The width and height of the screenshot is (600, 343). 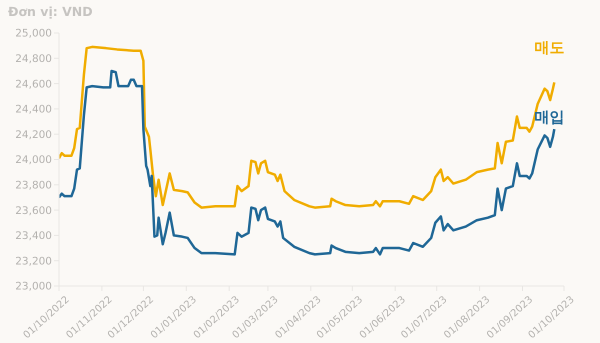 What do you see at coordinates (549, 117) in the screenshot?
I see `series-label: 매입` at bounding box center [549, 117].